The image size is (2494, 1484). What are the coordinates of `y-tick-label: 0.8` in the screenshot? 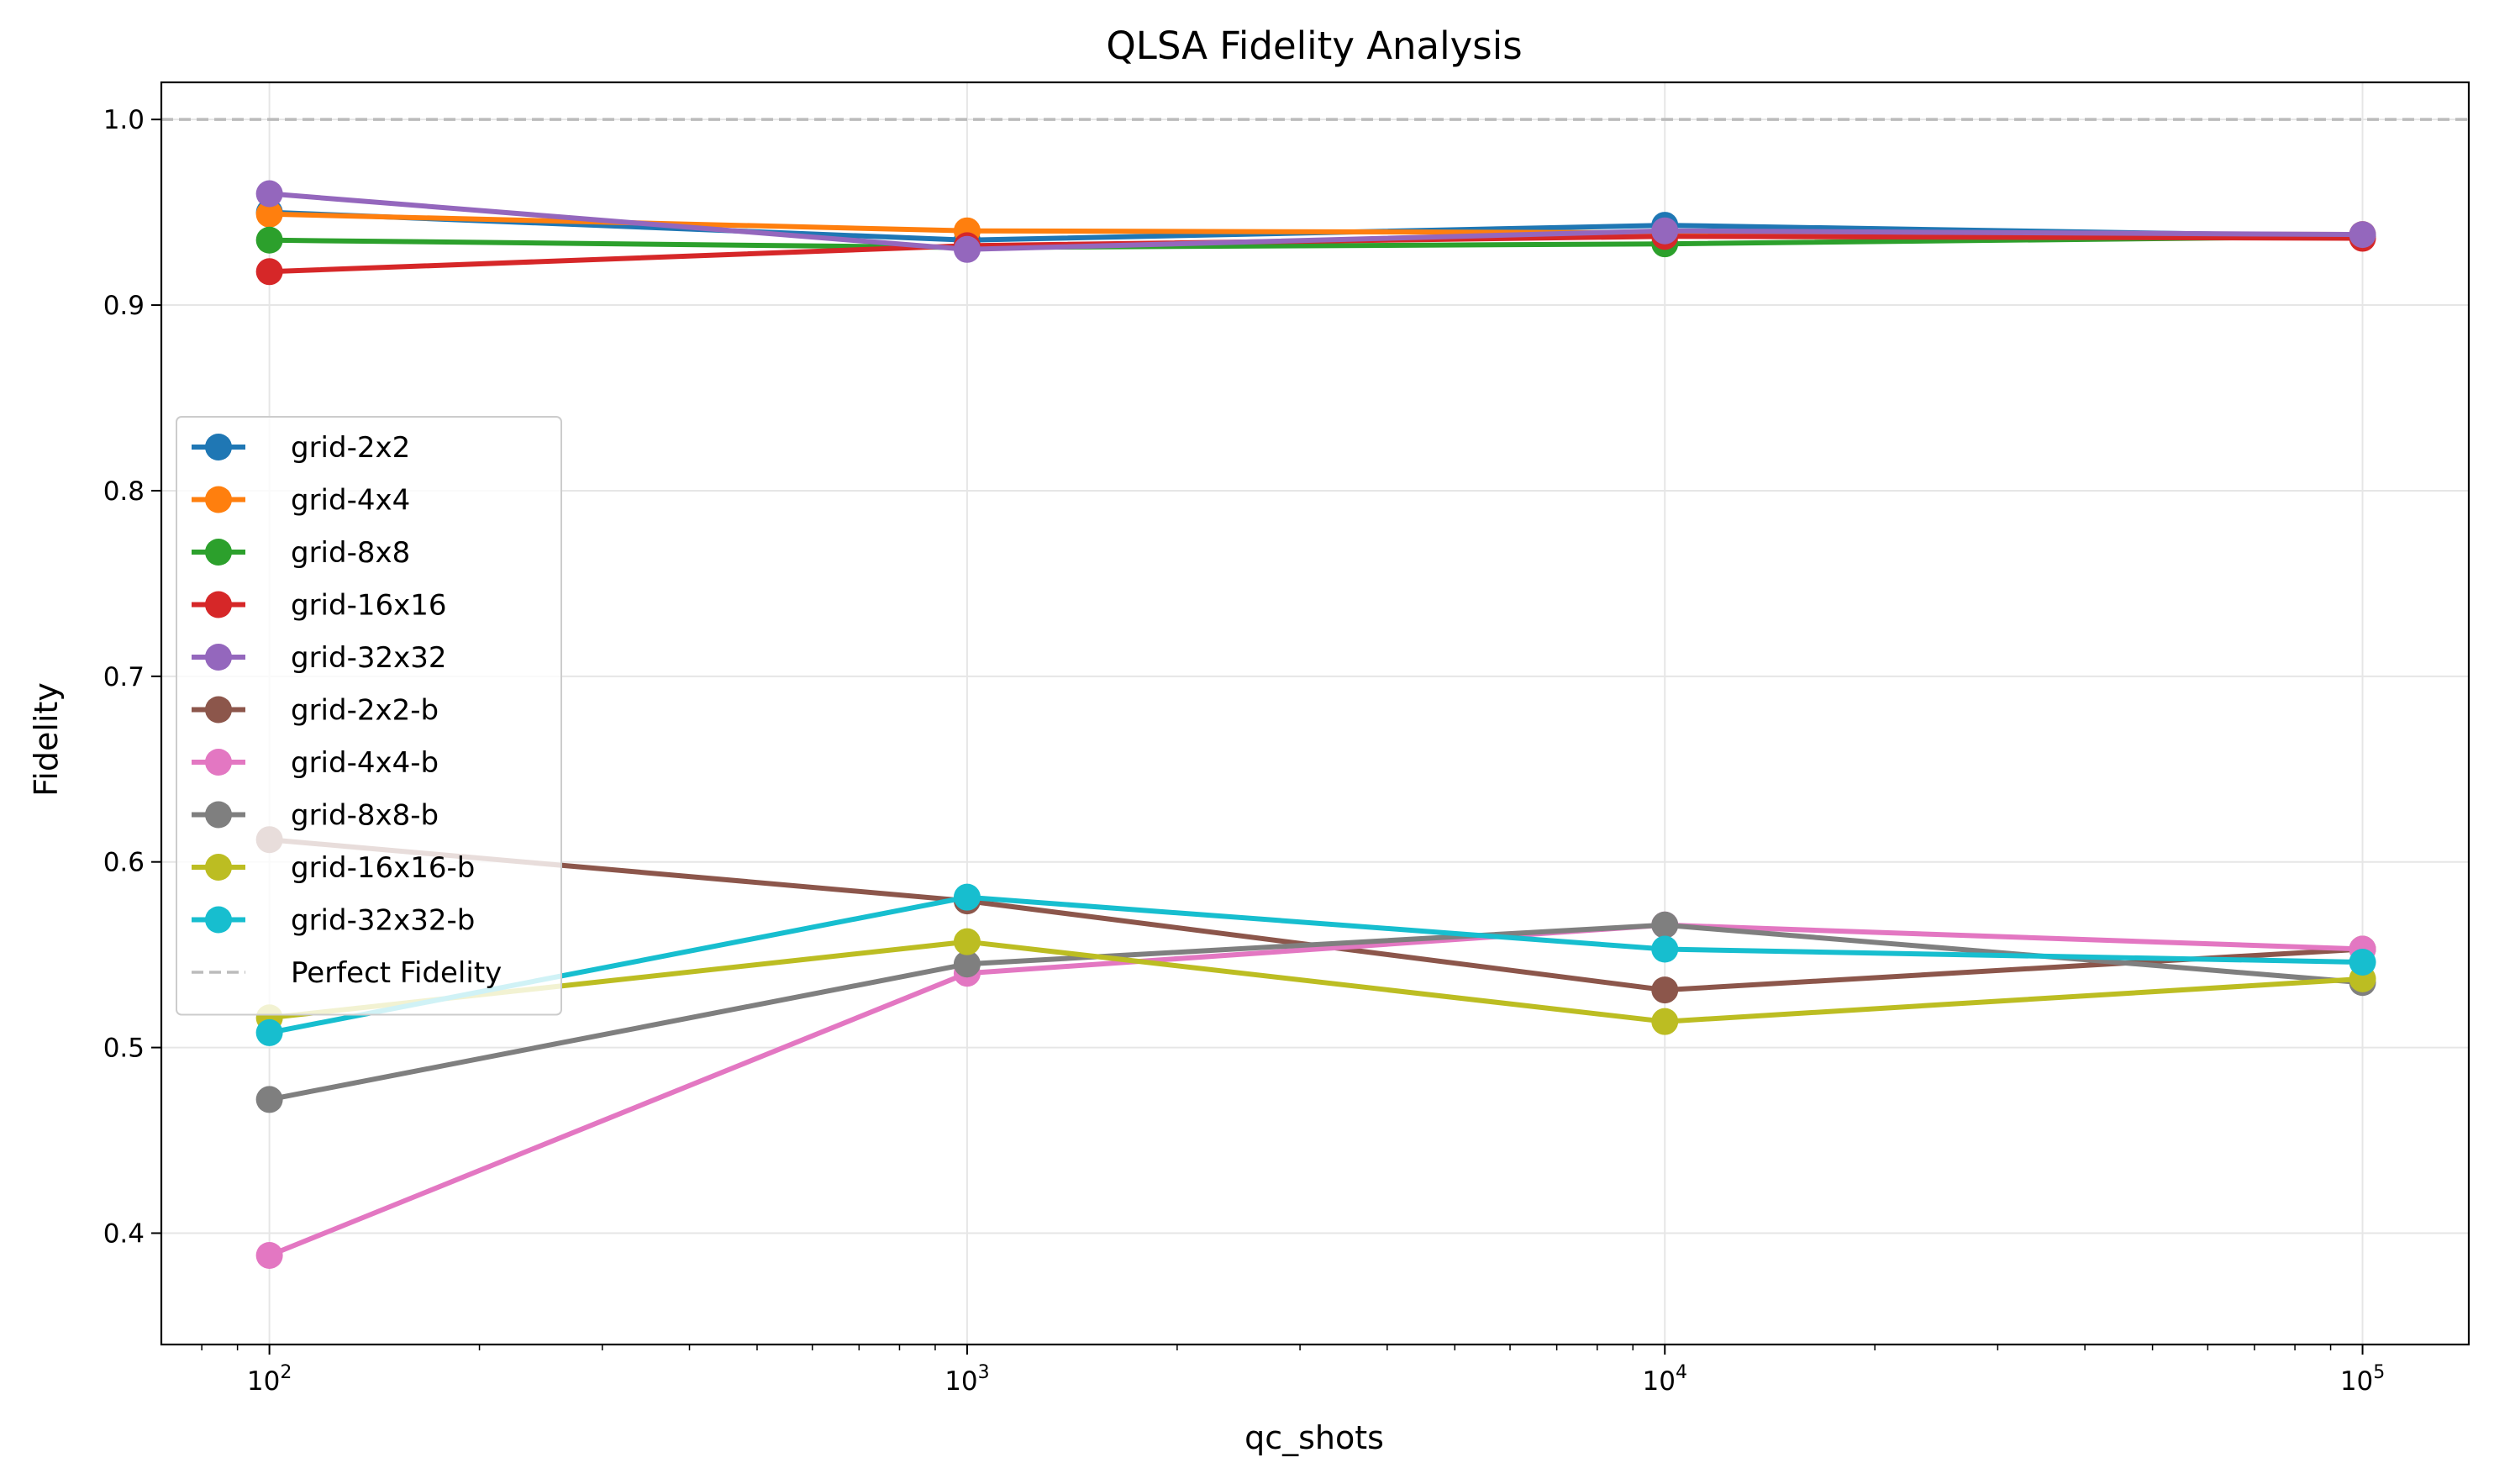 It's located at (124, 491).